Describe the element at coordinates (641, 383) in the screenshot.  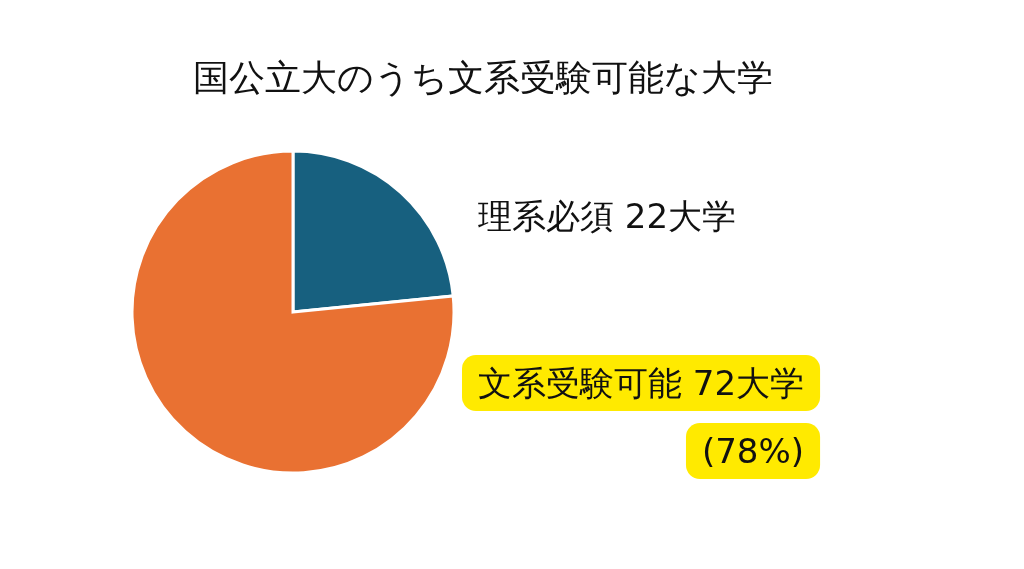
I see `slice-label: 文系受験可能 72大学` at that location.